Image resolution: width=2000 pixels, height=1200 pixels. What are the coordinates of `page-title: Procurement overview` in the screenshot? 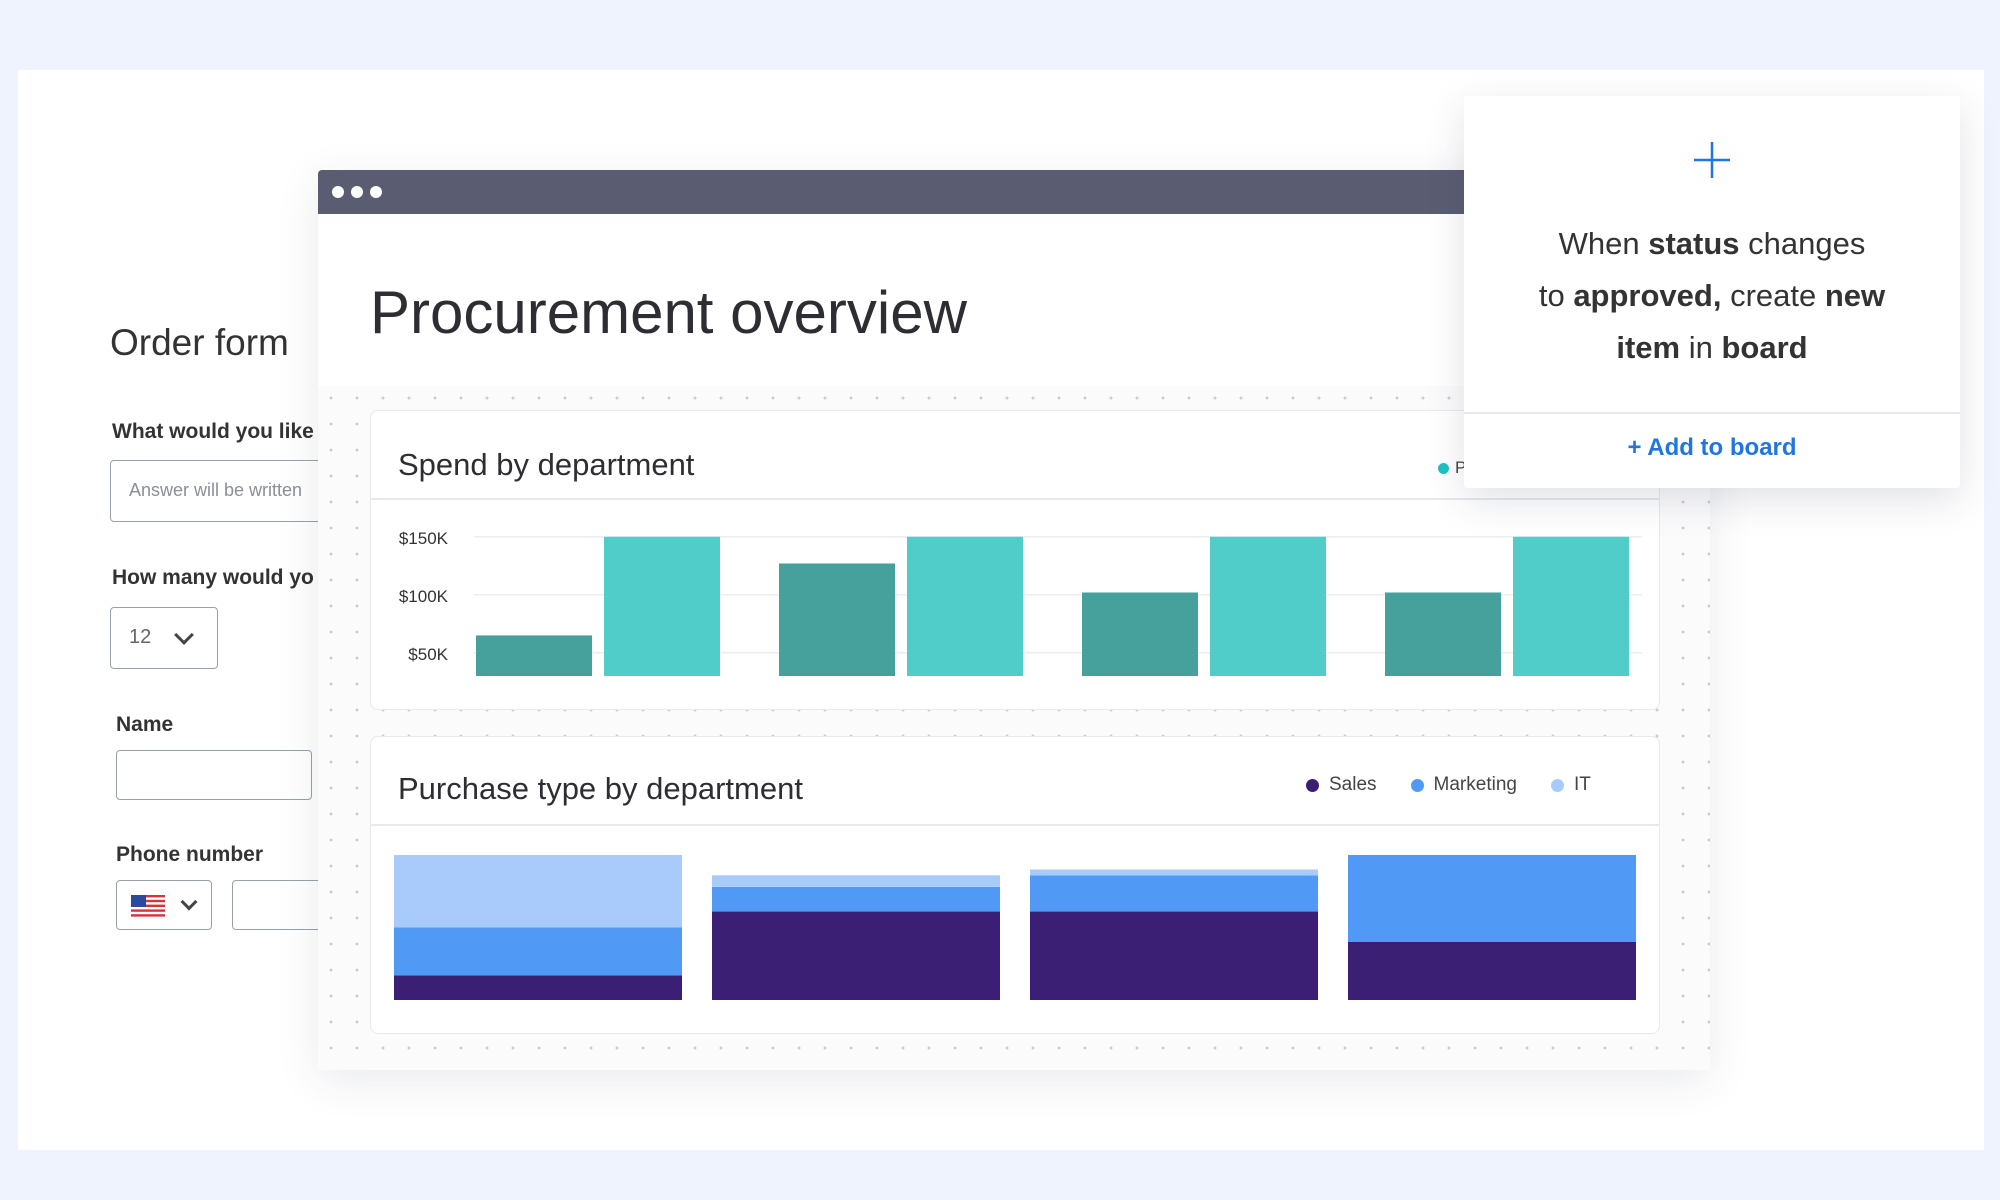 It's located at (668, 312).